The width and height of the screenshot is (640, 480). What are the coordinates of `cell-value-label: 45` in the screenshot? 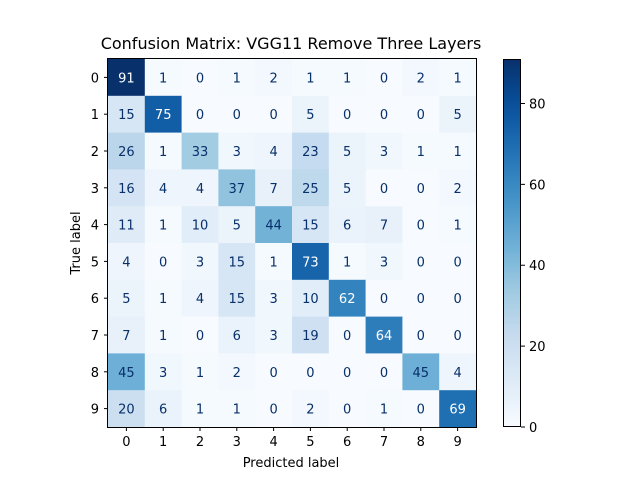 It's located at (421, 373).